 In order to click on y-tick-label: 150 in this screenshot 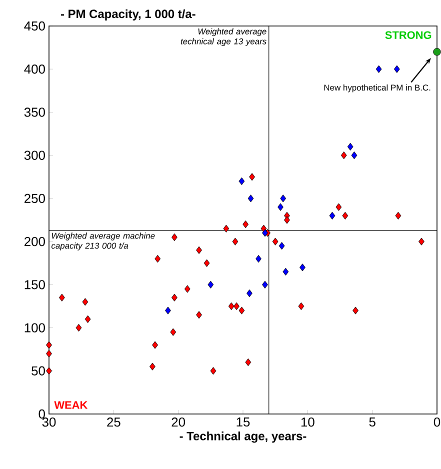, I will do `click(34, 285)`.